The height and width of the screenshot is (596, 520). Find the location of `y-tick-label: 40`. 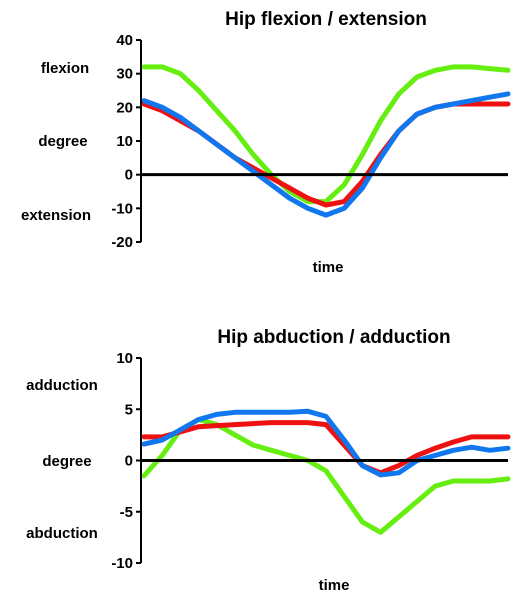

y-tick-label: 40 is located at coordinates (124, 40).